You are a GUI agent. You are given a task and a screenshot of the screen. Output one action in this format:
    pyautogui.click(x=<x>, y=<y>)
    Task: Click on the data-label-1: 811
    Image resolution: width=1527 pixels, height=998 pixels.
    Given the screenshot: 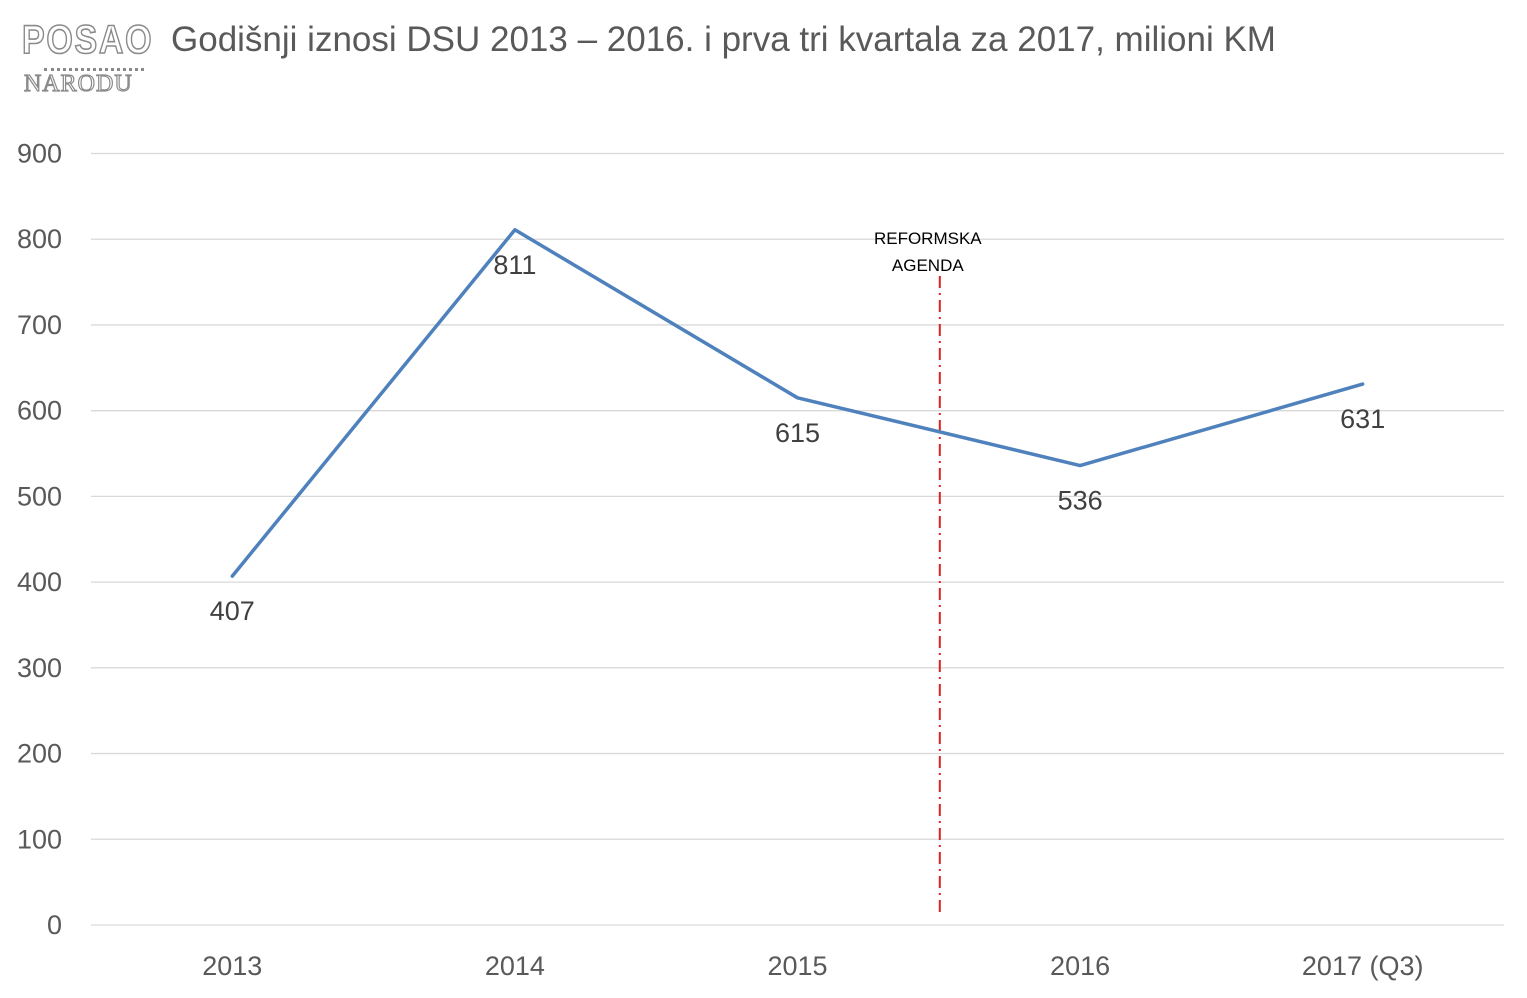 What is the action you would take?
    pyautogui.click(x=514, y=265)
    